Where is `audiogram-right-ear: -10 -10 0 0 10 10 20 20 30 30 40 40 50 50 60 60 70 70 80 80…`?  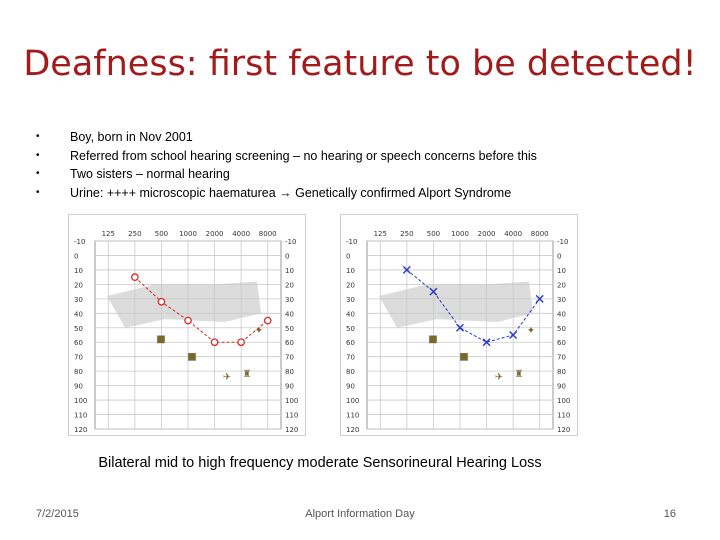
audiogram-right-ear: -10 -10 0 0 10 10 20 20 30 30 40 40 50 50 60 60 70 70 80 80… is located at coordinates (187, 325).